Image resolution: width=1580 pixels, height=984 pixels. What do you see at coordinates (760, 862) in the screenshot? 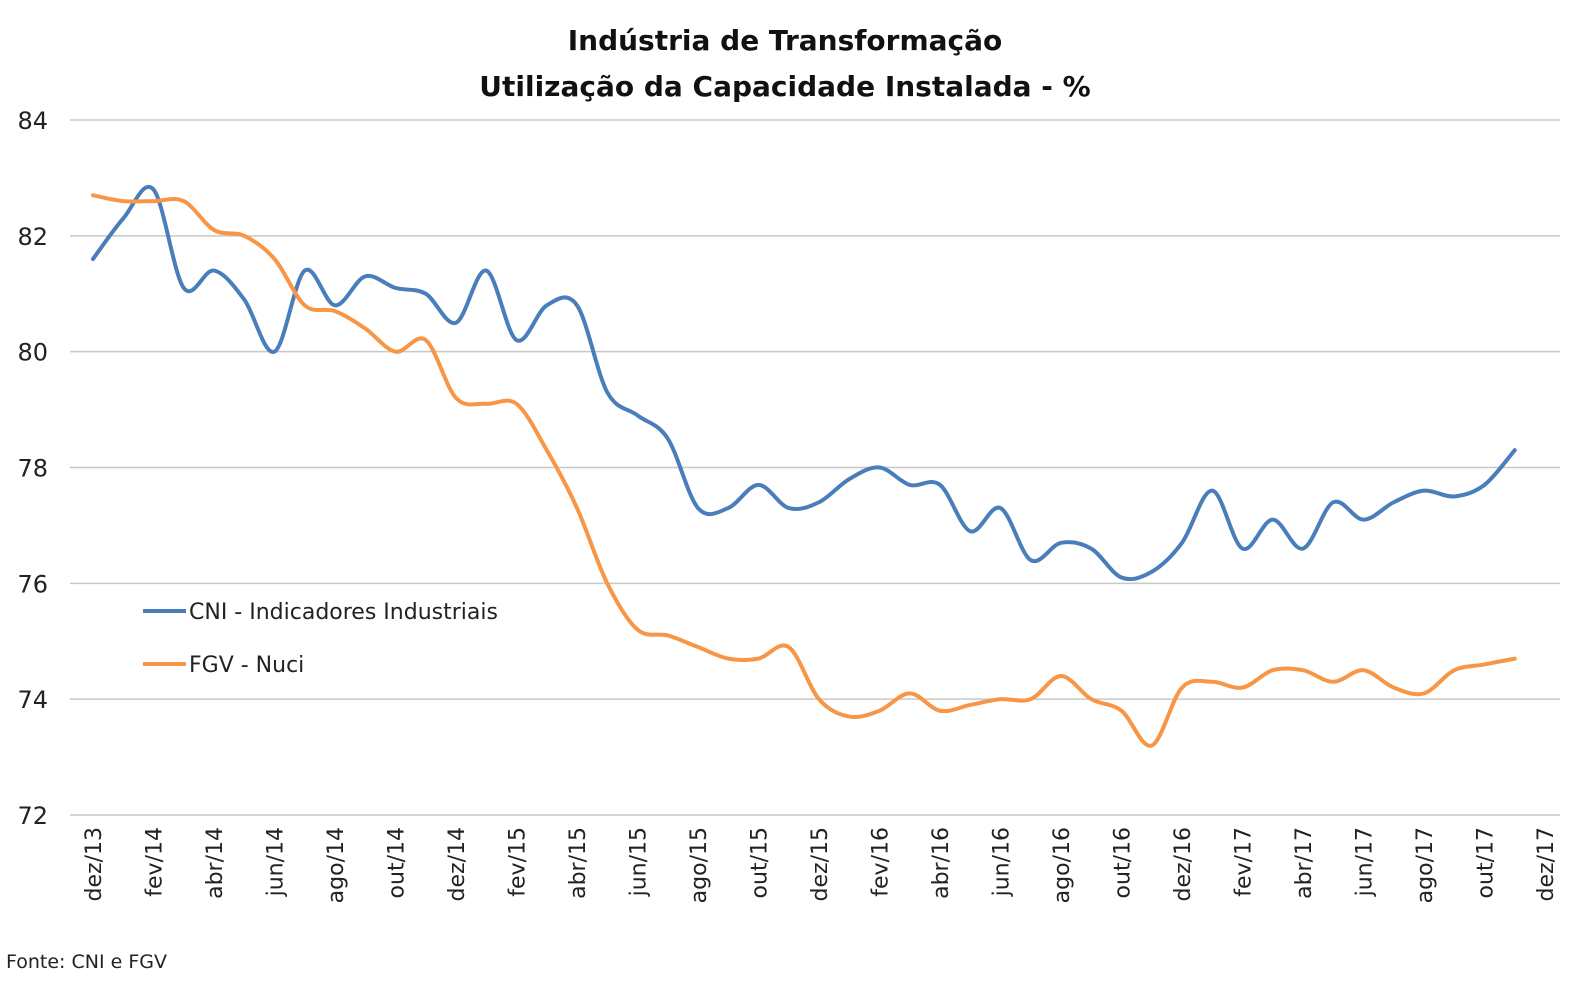
I see `x-tick-label: out/15` at bounding box center [760, 862].